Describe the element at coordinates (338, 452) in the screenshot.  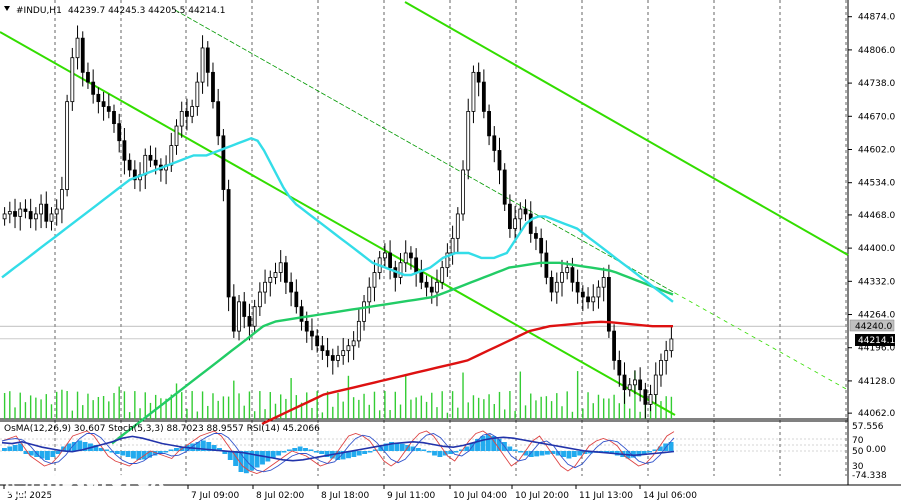
I see `stoch-main-line` at that location.